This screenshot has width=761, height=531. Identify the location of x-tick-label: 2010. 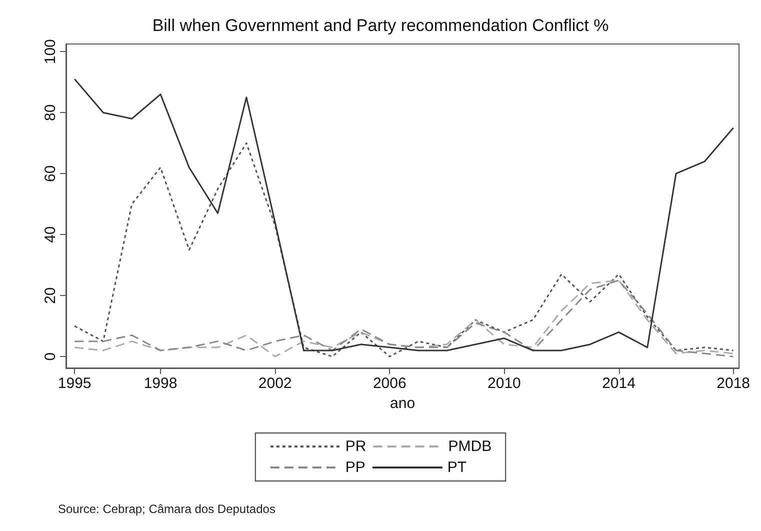
(504, 383).